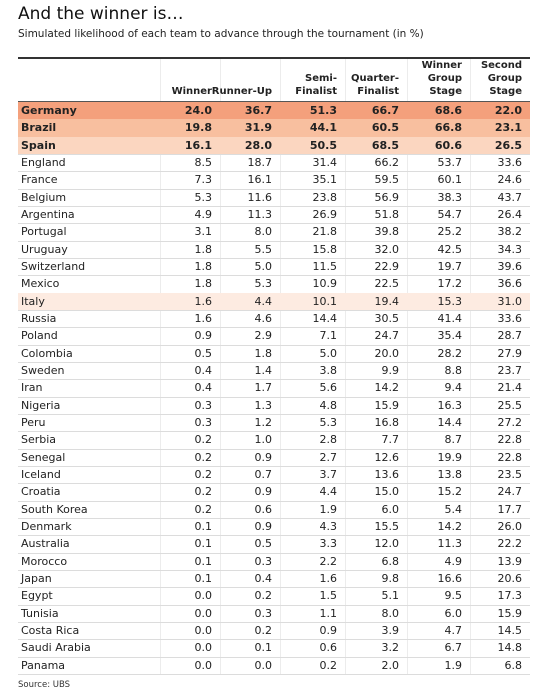  Describe the element at coordinates (387, 249) in the screenshot. I see `probability: 32.0` at that location.